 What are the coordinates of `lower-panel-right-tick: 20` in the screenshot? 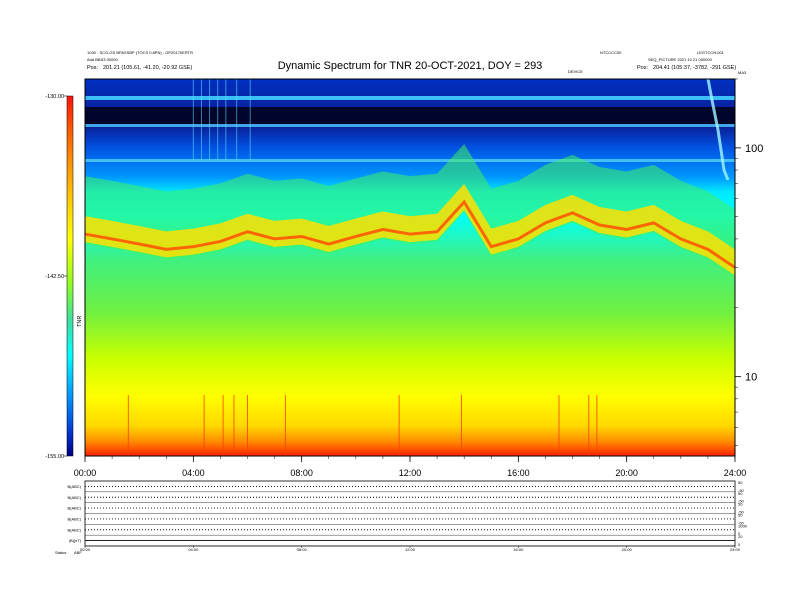 It's located at (740, 536).